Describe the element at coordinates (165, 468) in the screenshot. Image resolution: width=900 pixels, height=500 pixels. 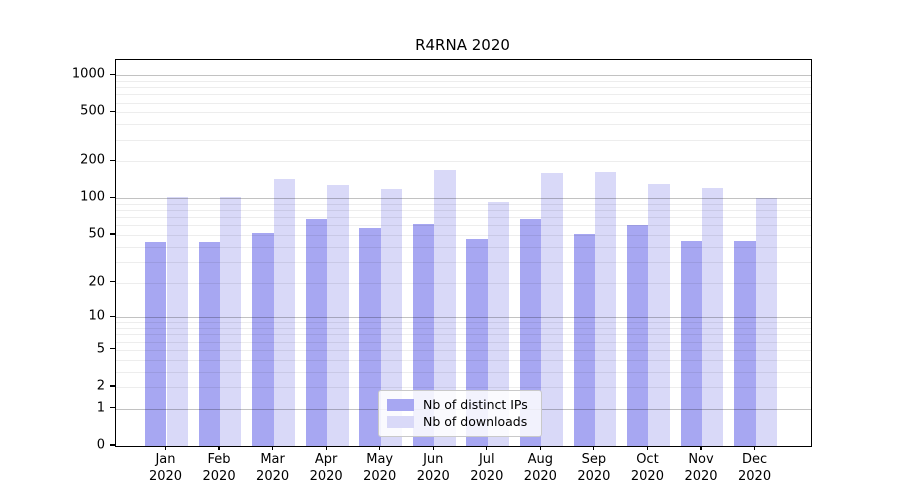
I see `x-tick-label-jan: Jan 2020` at that location.